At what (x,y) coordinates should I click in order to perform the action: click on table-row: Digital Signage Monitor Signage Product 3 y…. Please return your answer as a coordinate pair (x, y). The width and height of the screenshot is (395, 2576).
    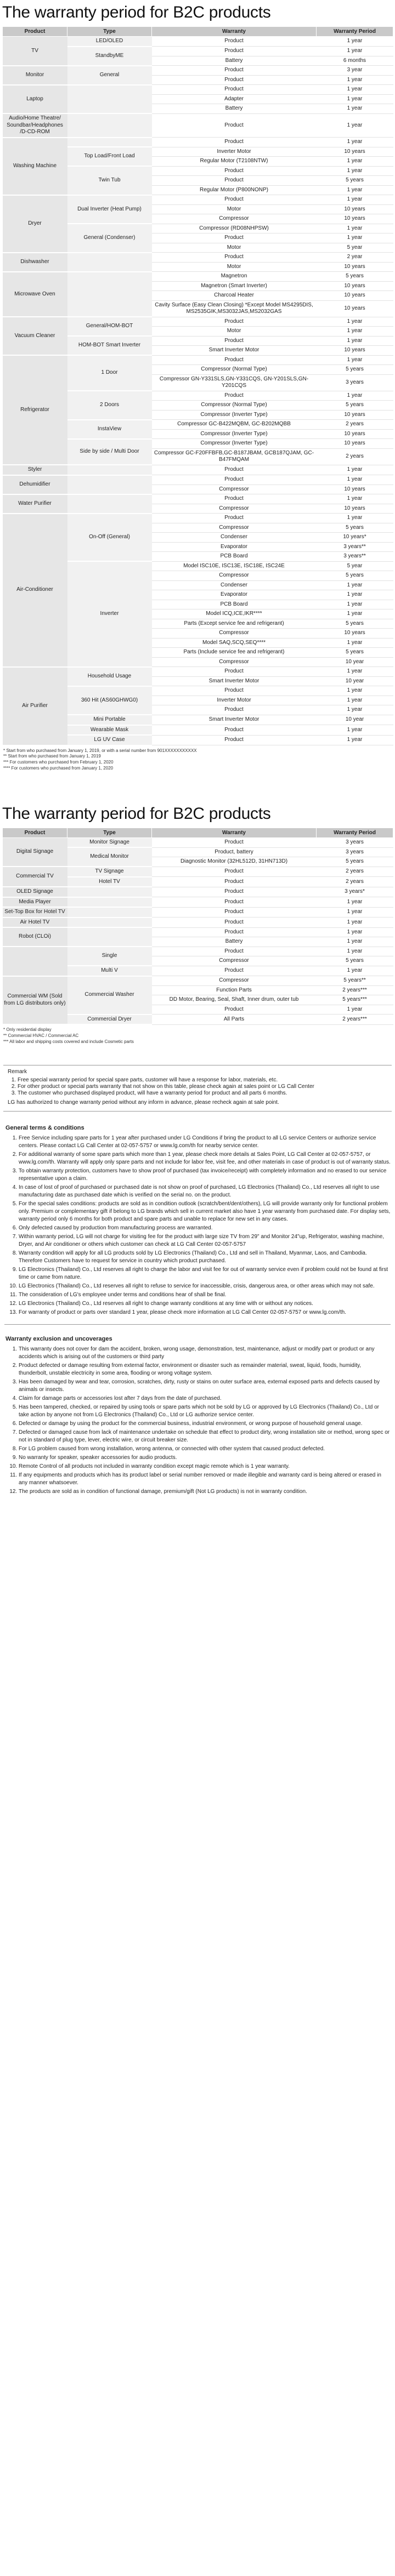
    Looking at the image, I should click on (198, 852).